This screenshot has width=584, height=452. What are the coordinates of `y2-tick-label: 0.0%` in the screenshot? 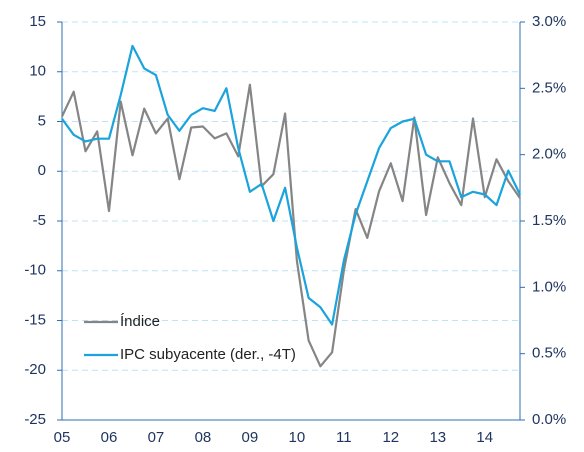 It's located at (549, 419).